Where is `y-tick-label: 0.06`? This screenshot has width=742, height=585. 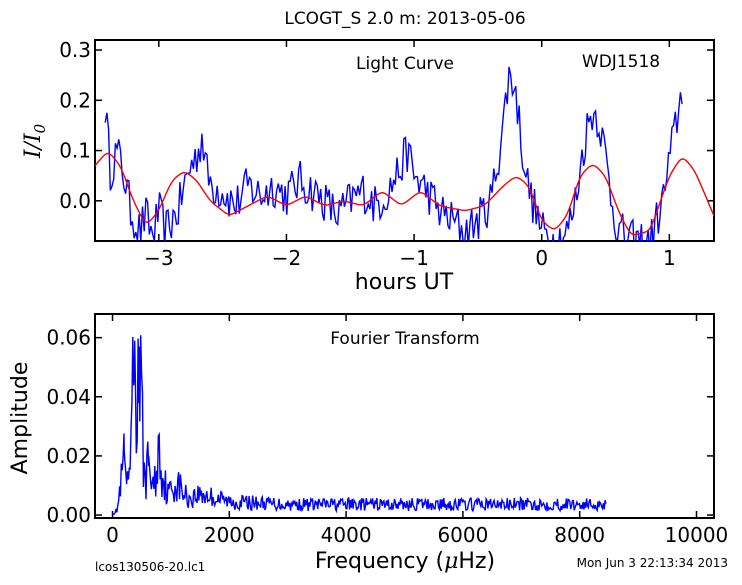 y-tick-label: 0.06 is located at coordinates (68, 338).